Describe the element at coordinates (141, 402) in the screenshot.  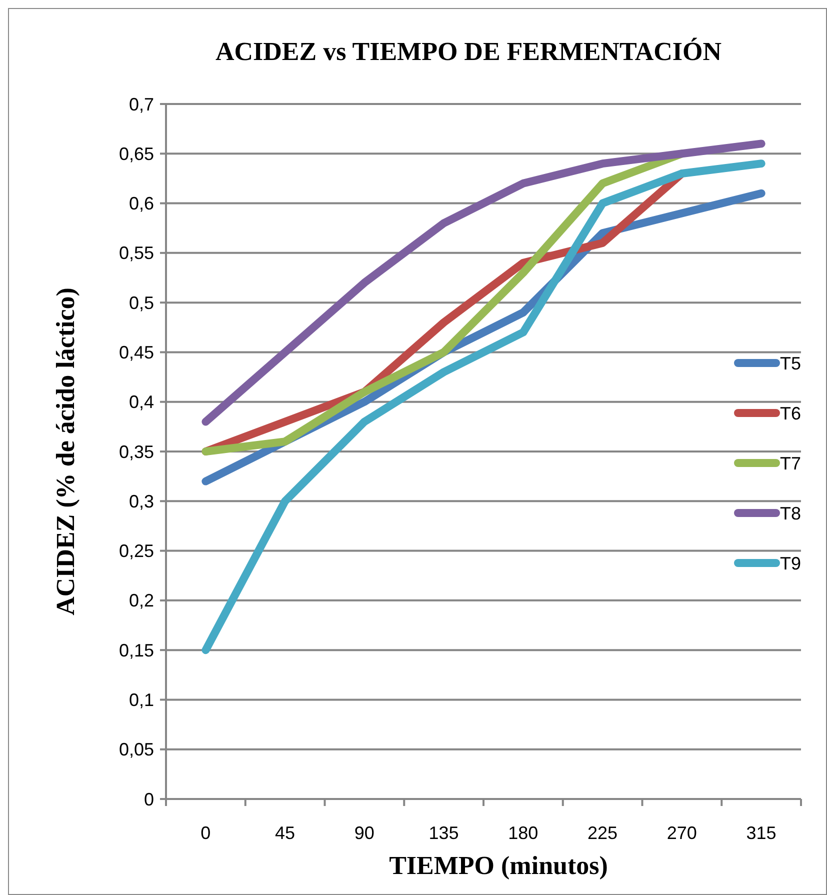
I see `y-tick-label: 0,4` at that location.